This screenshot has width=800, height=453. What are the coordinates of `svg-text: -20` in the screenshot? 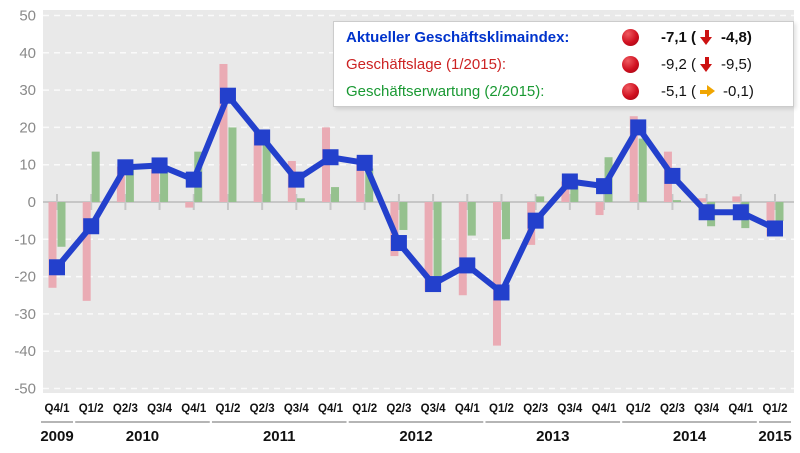 It's located at (25, 277).